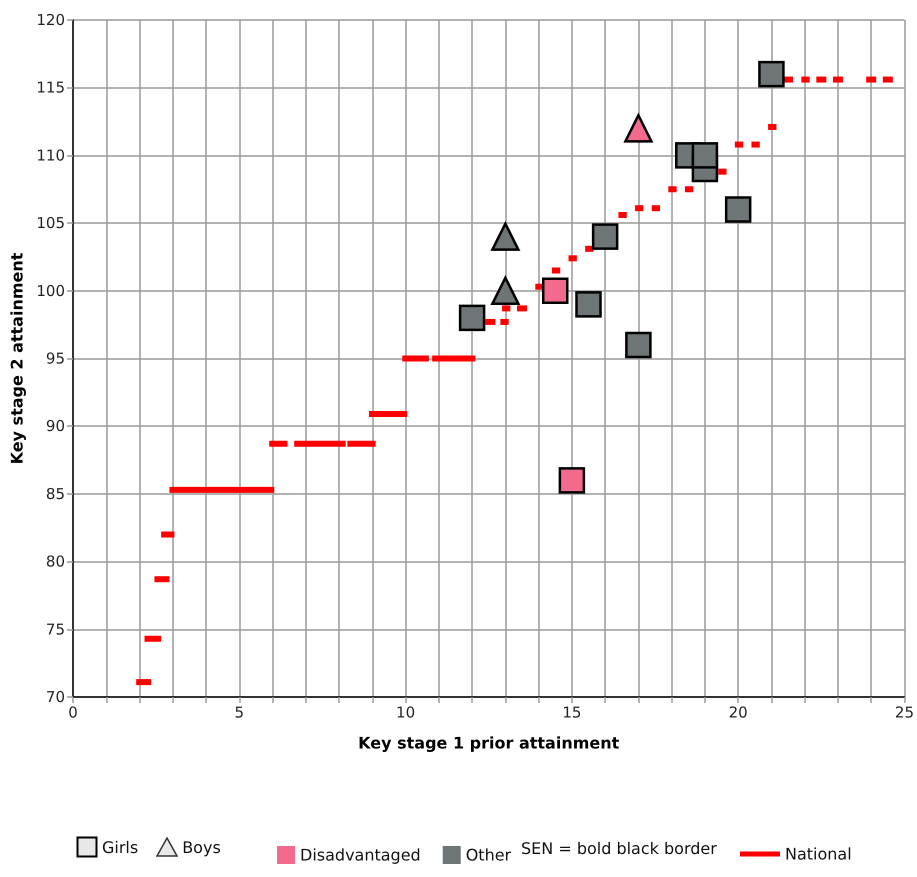 The width and height of the screenshot is (917, 877). Describe the element at coordinates (201, 847) in the screenshot. I see `text: Boys` at that location.